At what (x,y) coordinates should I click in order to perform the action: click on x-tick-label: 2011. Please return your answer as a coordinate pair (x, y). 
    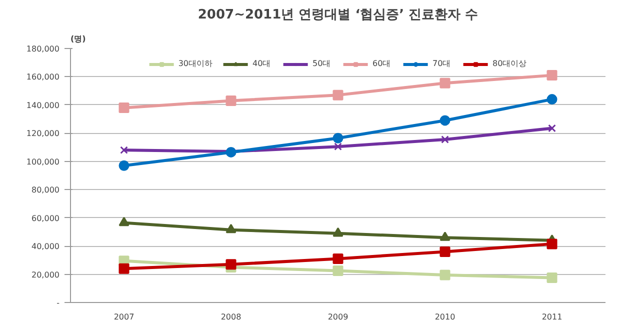
    Looking at the image, I should click on (552, 317).